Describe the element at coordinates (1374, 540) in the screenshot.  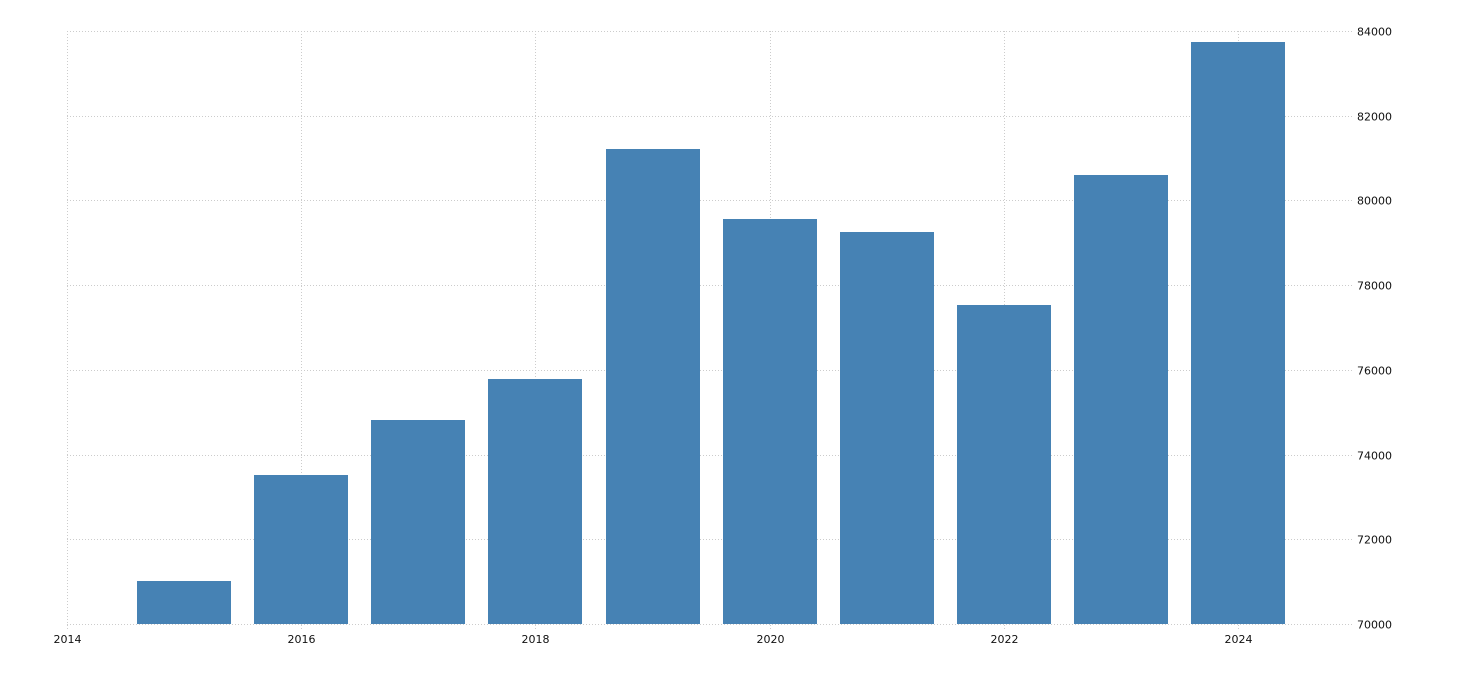
I see `y-tick-label: 72000` at that location.